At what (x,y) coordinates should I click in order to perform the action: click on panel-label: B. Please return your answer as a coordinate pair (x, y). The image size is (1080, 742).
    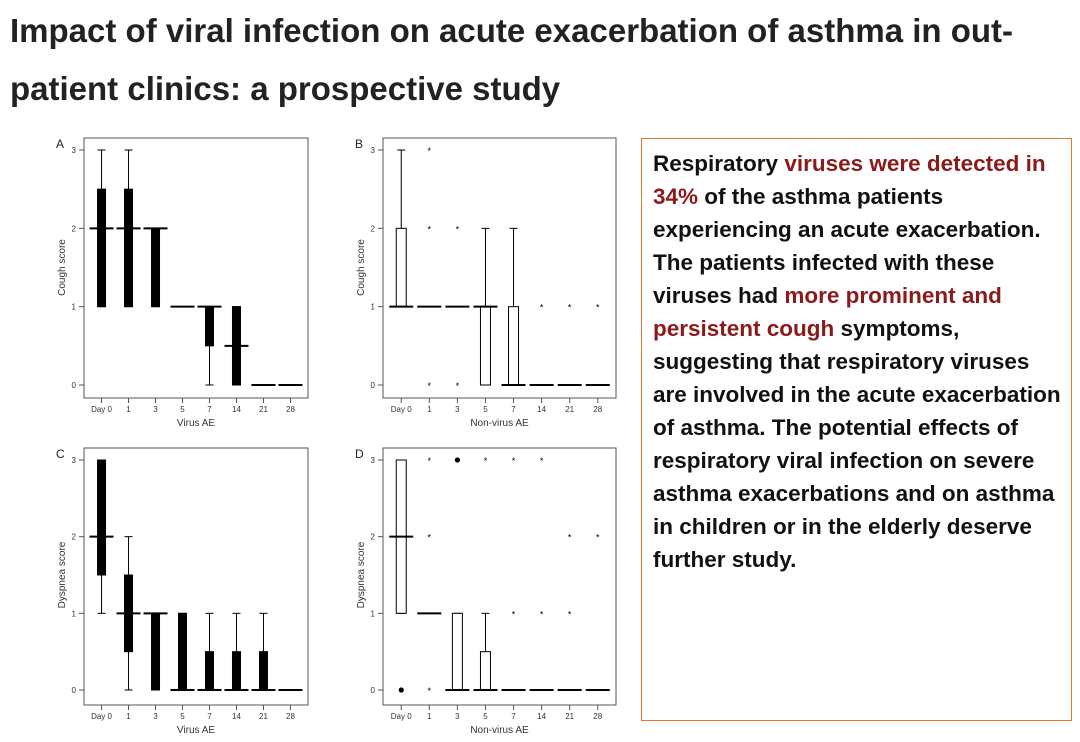
    Looking at the image, I should click on (359, 144).